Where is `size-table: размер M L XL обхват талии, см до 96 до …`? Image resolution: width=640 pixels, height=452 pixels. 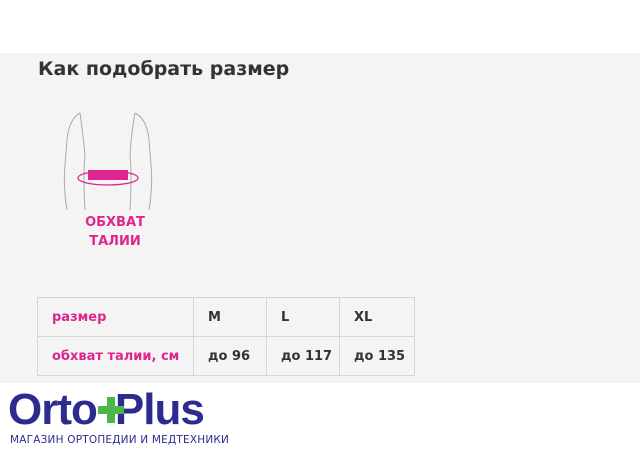
size-table: размер M L XL обхват талии, см до 96 до … is located at coordinates (226, 336).